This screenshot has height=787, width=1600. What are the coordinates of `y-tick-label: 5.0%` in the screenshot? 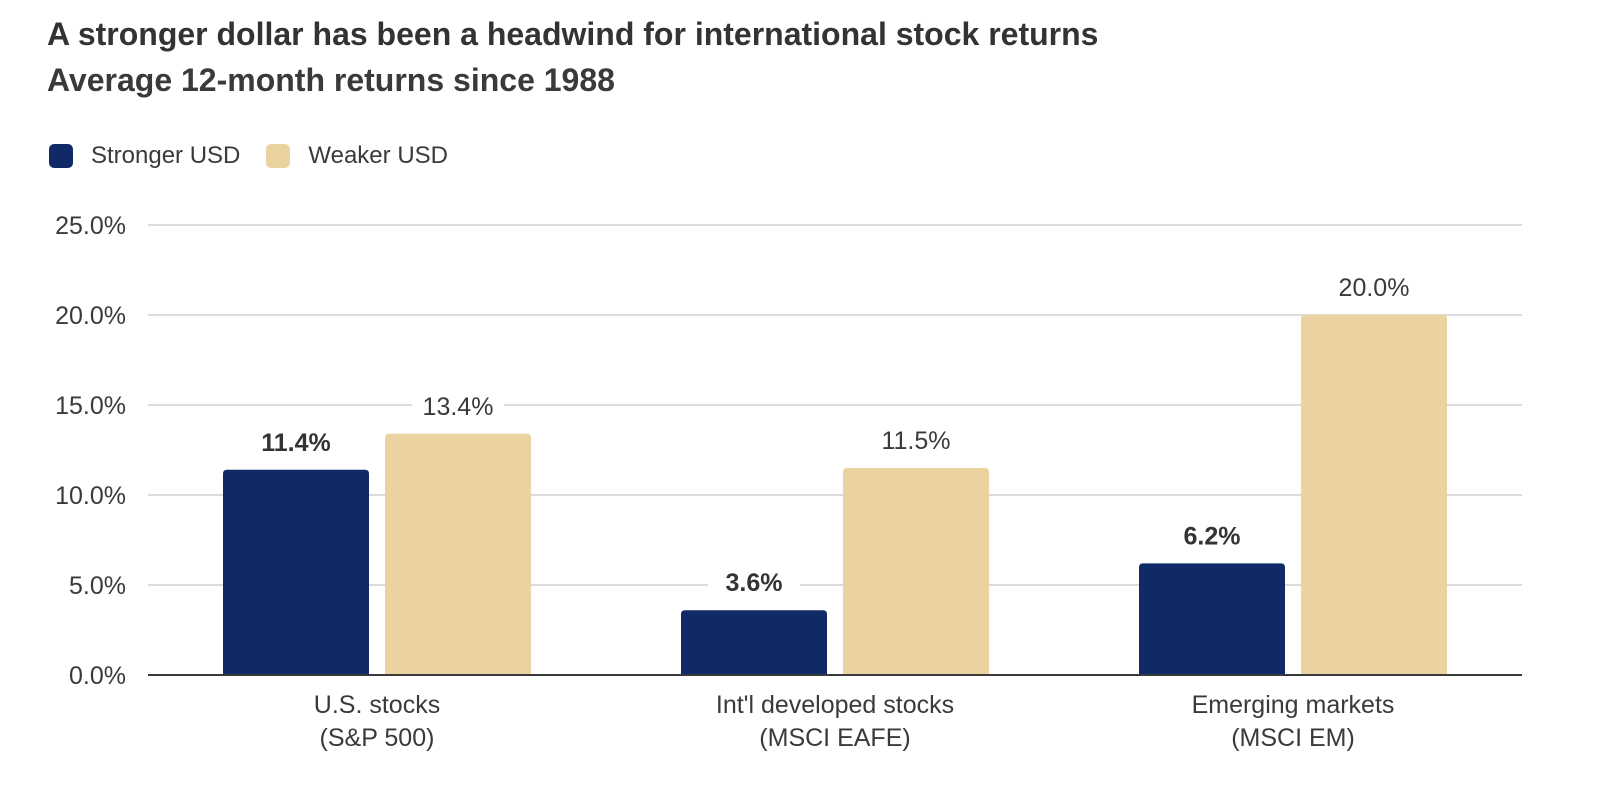 It's located at (97, 586).